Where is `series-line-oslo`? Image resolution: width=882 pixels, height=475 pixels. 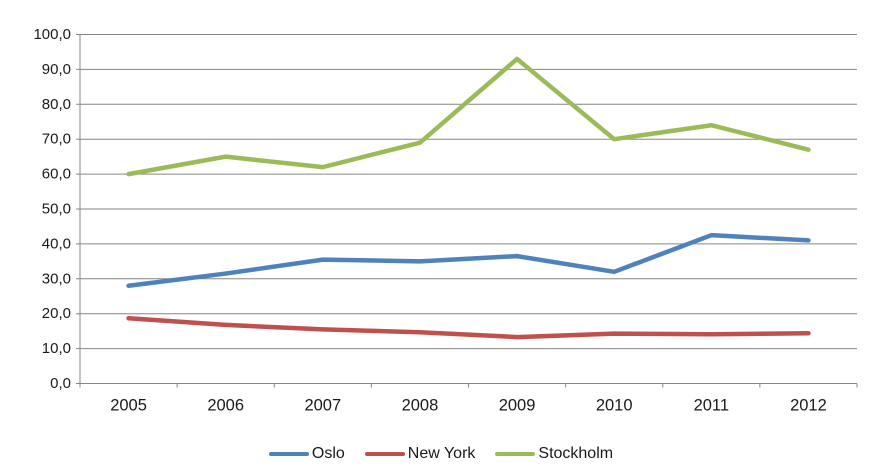
series-line-oslo is located at coordinates (468, 260).